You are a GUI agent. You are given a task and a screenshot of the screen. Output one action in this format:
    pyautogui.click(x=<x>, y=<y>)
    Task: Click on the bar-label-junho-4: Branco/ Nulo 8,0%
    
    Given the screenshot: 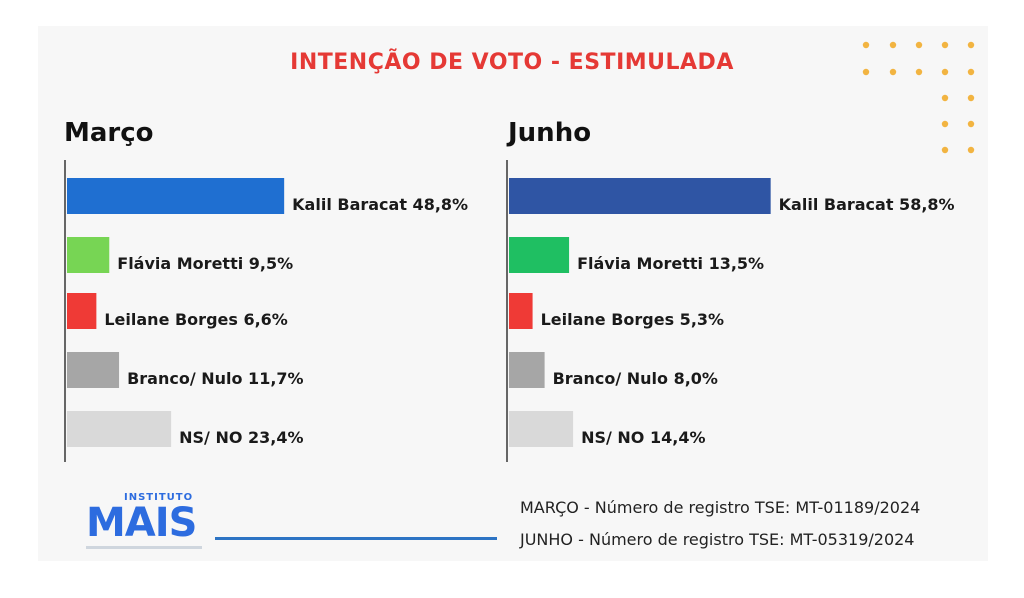 What is the action you would take?
    pyautogui.click(x=635, y=378)
    